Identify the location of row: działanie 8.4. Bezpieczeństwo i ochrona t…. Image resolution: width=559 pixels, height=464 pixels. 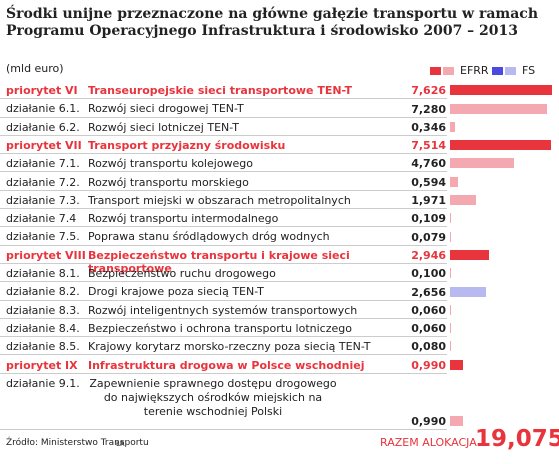
(279, 328).